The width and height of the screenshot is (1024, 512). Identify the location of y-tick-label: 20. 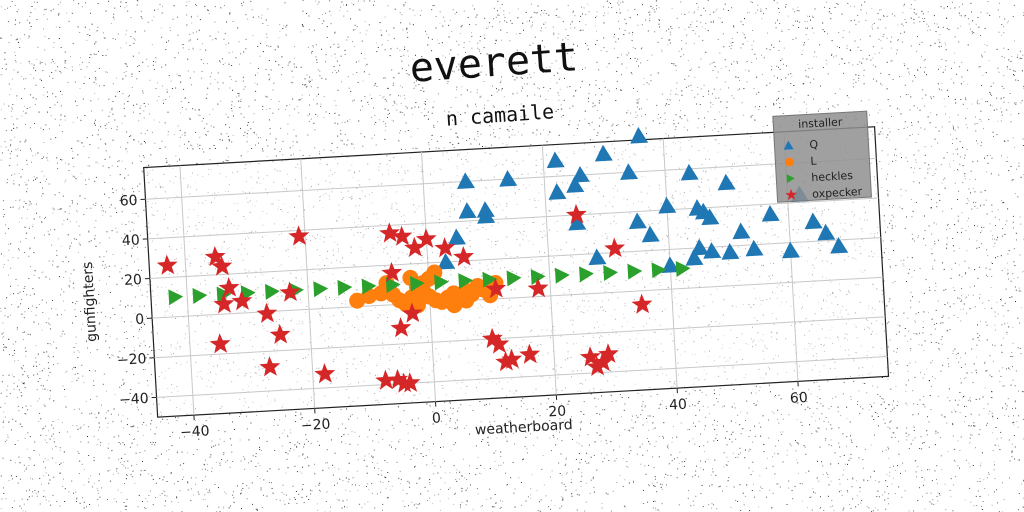
(133, 280).